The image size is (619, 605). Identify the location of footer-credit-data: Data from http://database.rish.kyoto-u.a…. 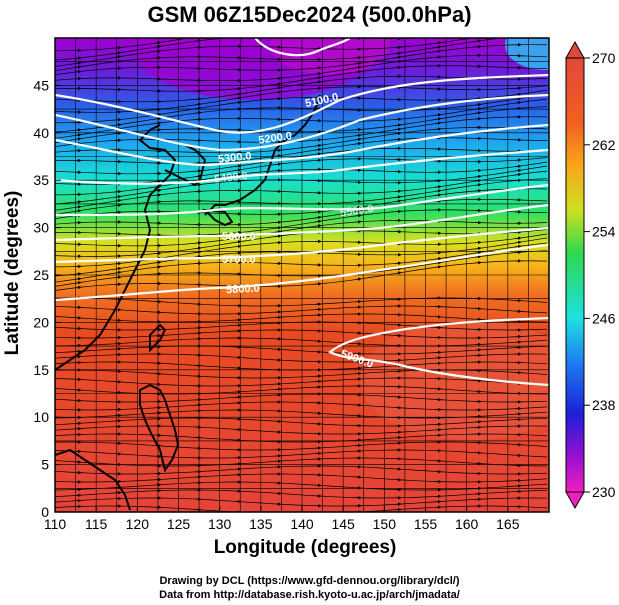
(309, 595).